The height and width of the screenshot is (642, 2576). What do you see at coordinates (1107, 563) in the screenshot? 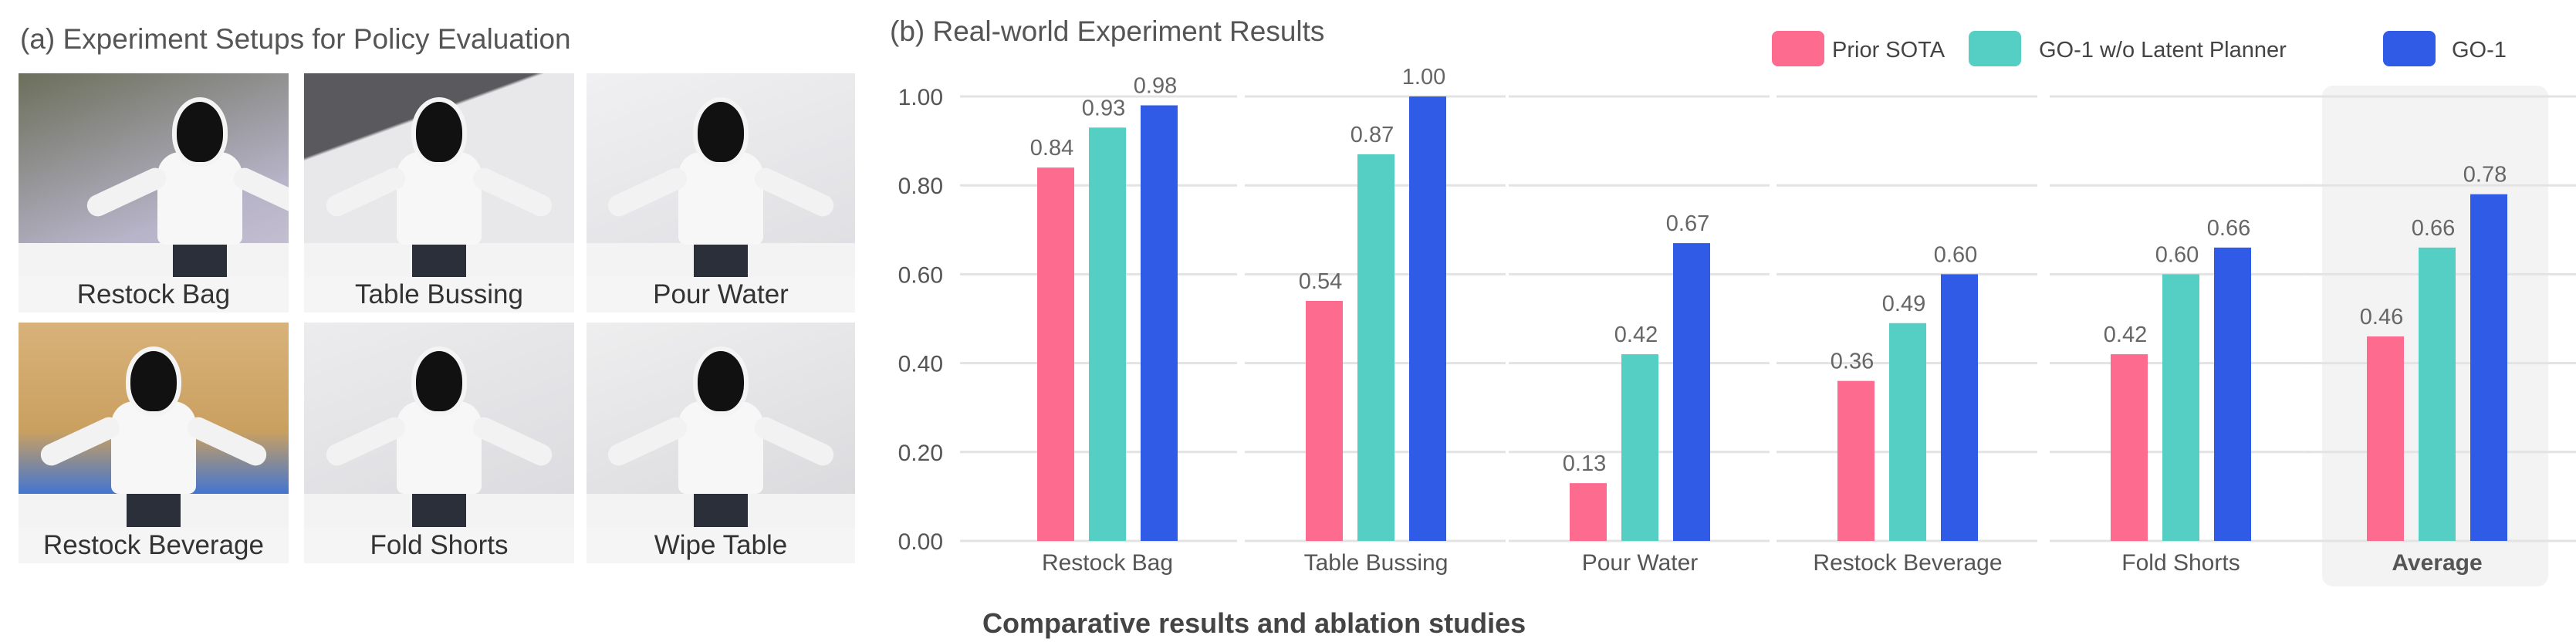
I see `x-tick-label: Restock Bag` at bounding box center [1107, 563].